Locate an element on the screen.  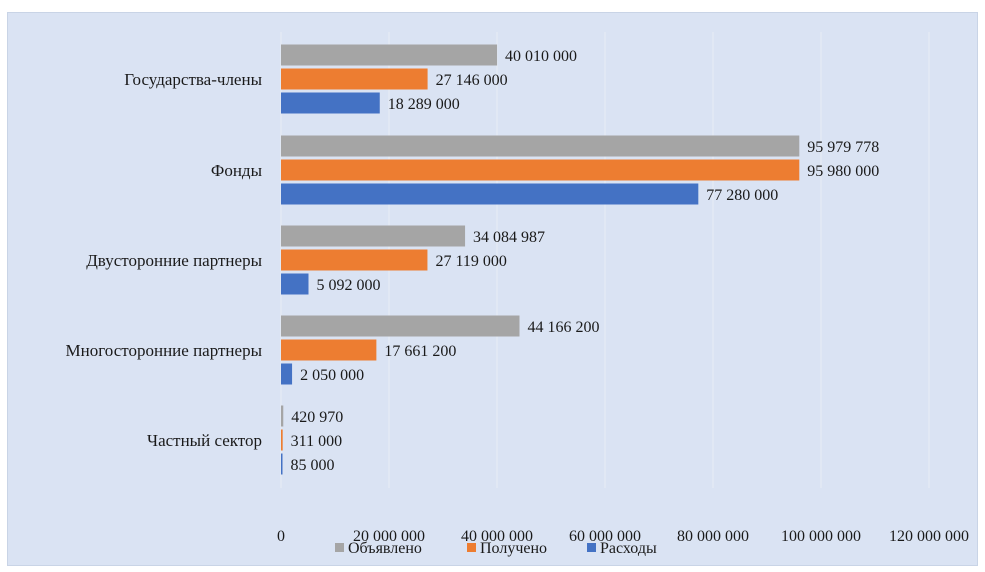
legend-label: Получено is located at coordinates (513, 548).